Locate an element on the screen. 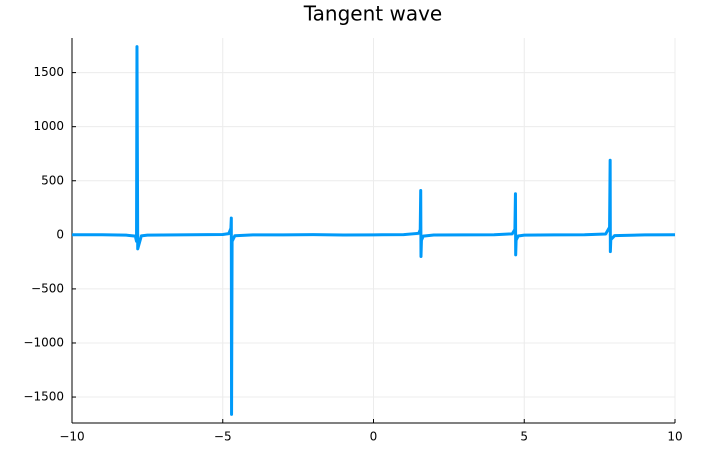 This screenshot has width=720, height=461. x-tick-label: −10 is located at coordinates (71, 437).